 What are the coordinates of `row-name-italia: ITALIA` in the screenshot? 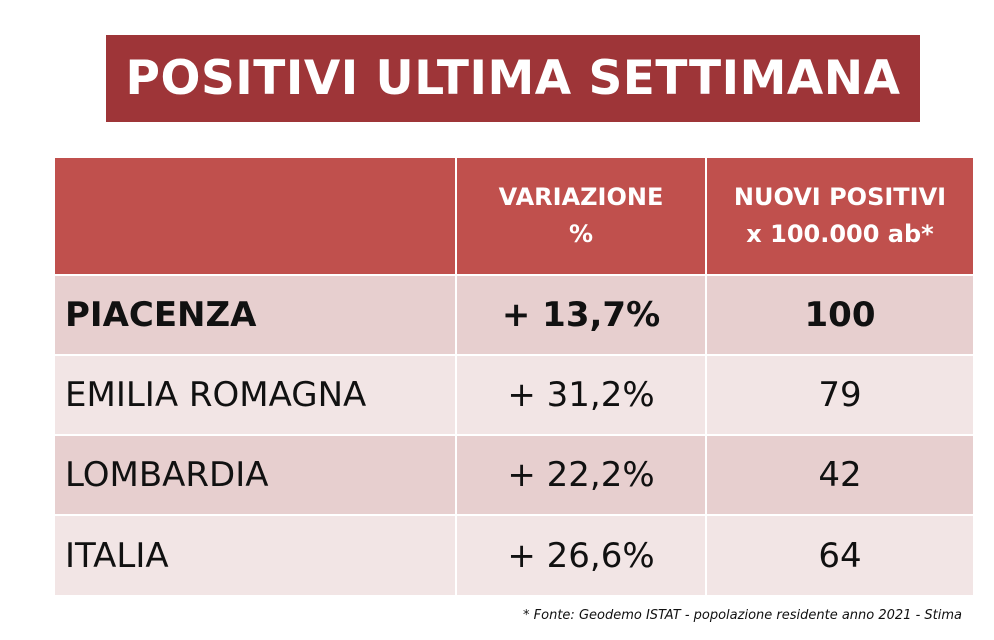 It's located at (255, 555).